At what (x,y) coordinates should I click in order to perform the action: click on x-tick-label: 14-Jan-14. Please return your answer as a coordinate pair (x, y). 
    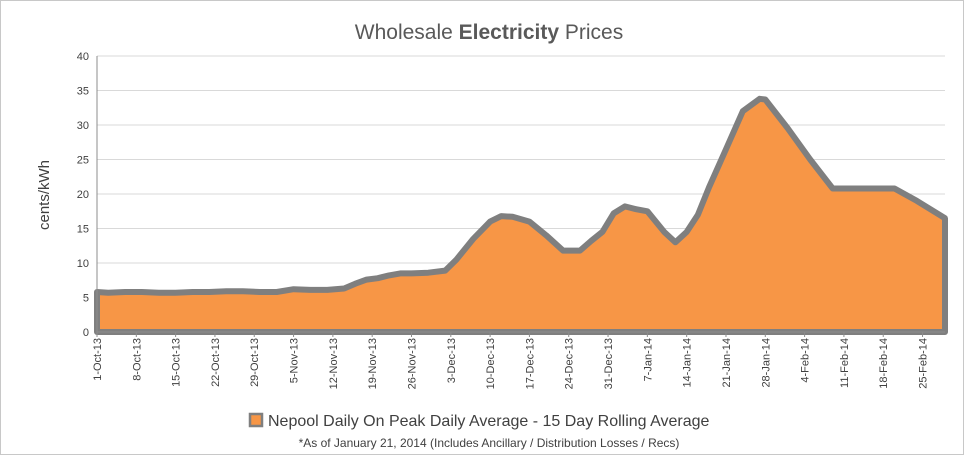
    Looking at the image, I should click on (688, 363).